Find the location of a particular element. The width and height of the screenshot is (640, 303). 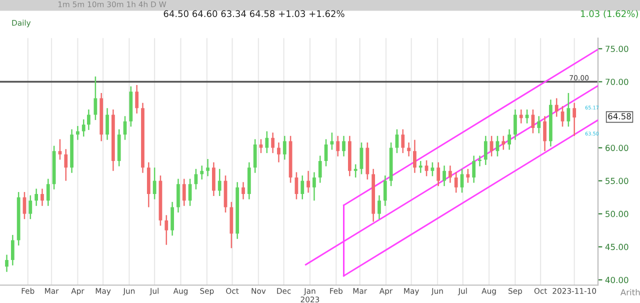

y-tick-label: 50.00 is located at coordinates (617, 214).